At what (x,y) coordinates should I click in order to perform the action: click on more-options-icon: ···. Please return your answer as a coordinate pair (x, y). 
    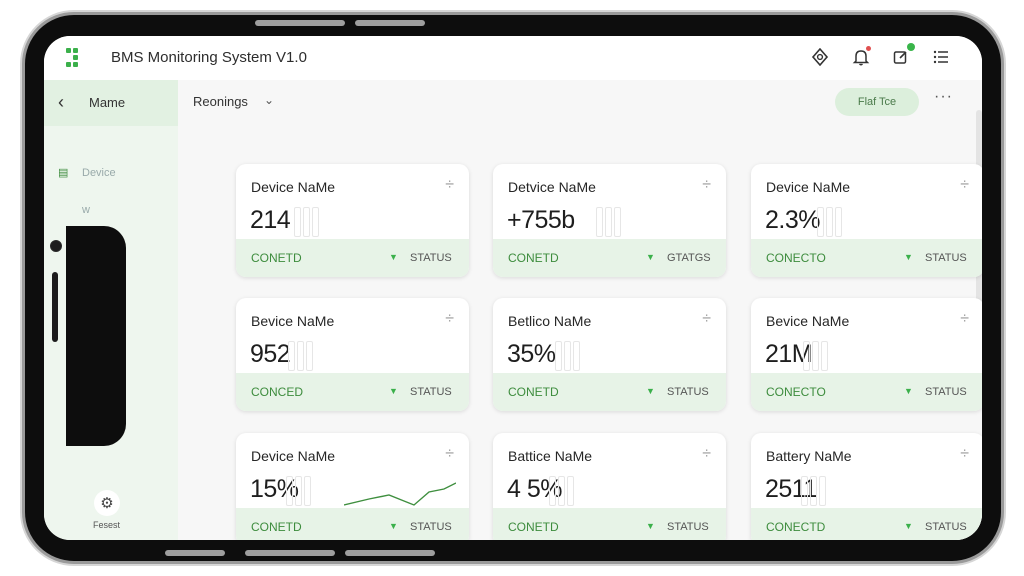
    Looking at the image, I should click on (943, 96).